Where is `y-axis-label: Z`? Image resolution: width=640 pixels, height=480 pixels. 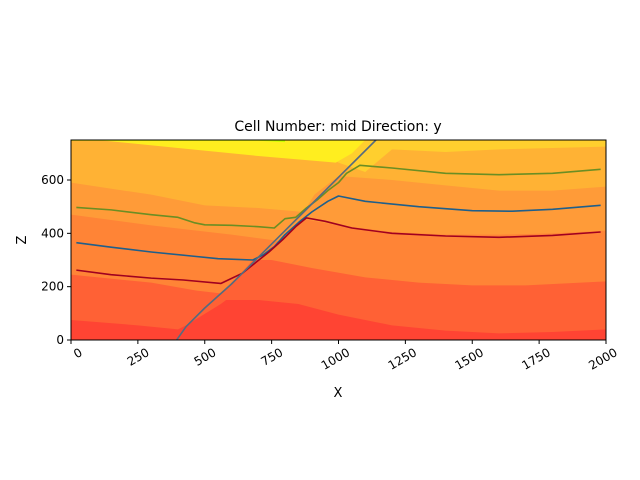
y-axis-label: Z is located at coordinates (22, 239).